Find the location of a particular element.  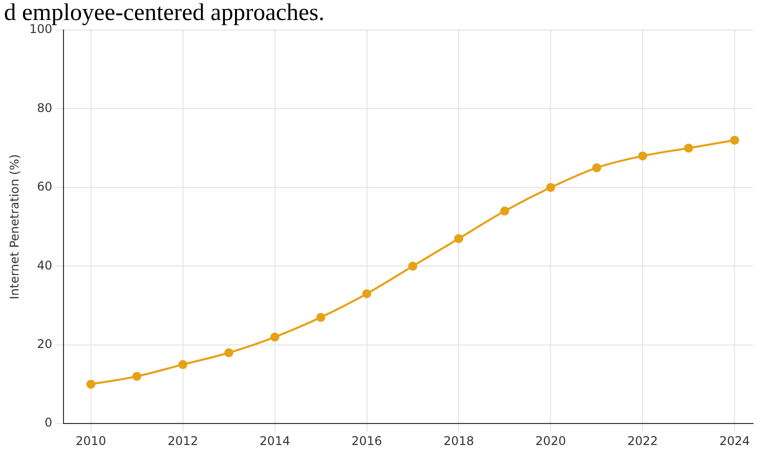

x-tick-label: 2016 is located at coordinates (366, 441).